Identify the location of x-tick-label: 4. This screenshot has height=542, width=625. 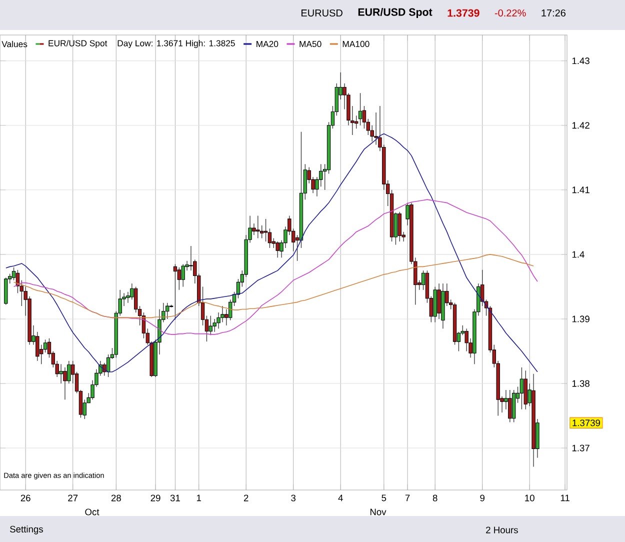
(340, 498).